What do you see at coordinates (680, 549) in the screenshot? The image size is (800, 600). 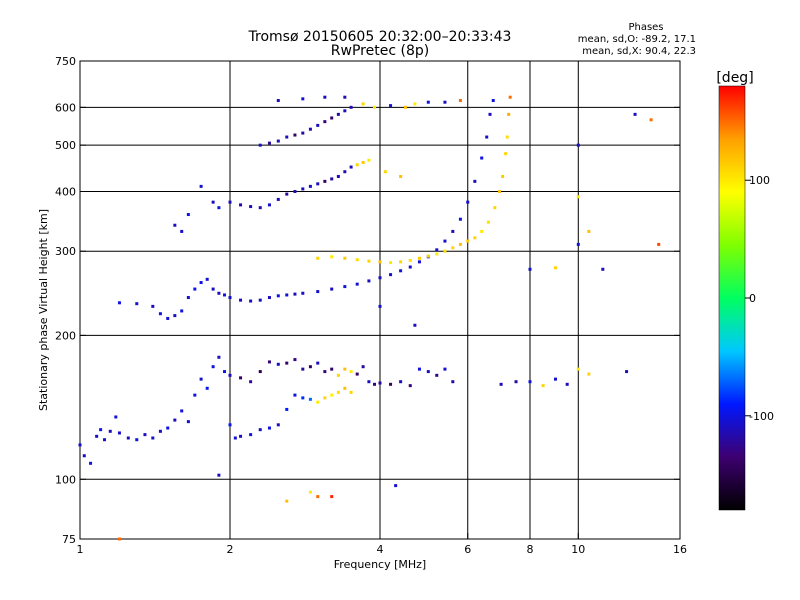 I see `x-tick-label: 16` at bounding box center [680, 549].